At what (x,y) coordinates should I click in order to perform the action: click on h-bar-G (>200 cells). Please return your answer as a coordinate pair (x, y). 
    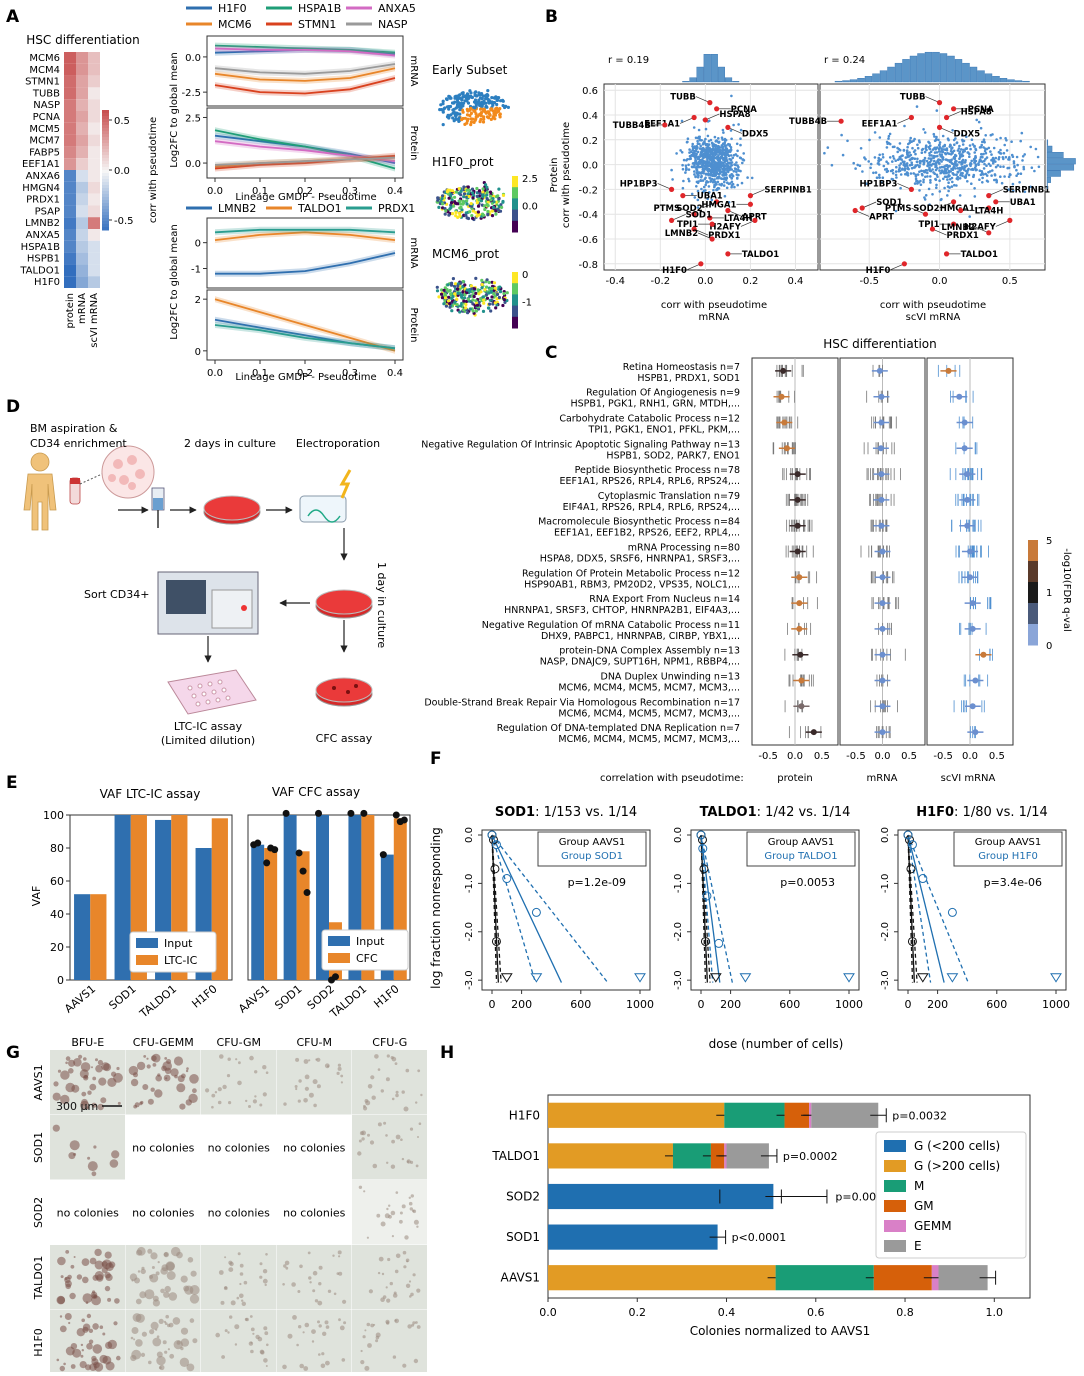
    Looking at the image, I should click on (662, 1278).